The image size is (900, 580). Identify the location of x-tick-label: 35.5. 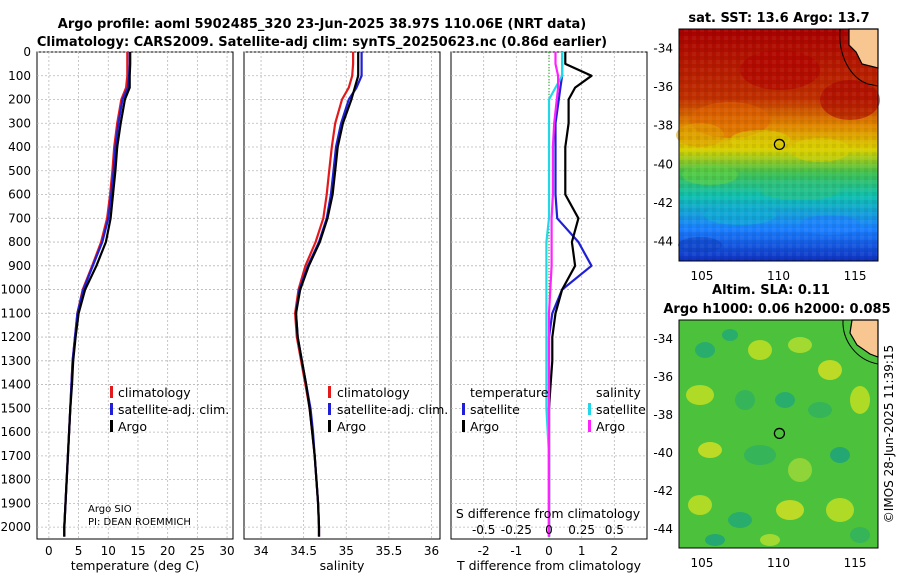
(389, 551).